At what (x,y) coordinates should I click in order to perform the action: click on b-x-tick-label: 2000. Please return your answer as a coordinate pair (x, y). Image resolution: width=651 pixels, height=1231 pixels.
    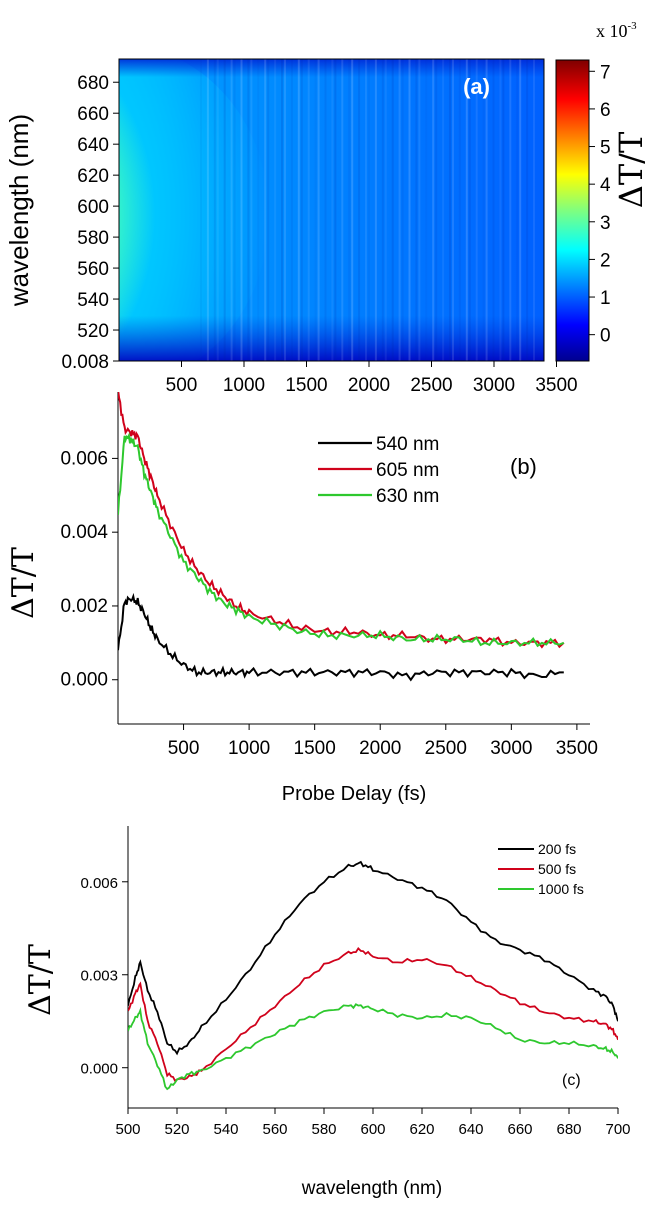
    Looking at the image, I should click on (380, 748).